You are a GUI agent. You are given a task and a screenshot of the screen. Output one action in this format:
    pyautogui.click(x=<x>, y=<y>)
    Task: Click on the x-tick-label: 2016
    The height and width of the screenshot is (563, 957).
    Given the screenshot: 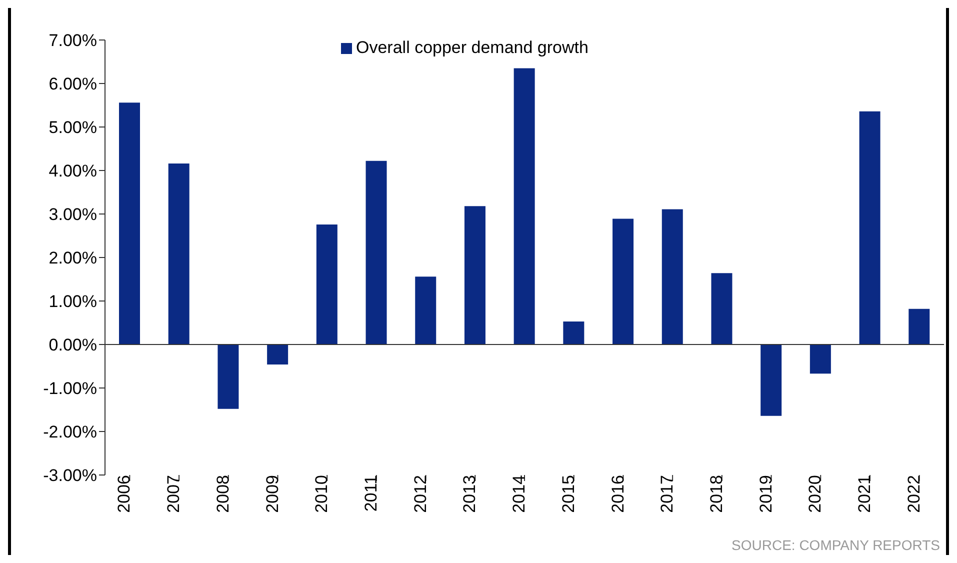 What is the action you would take?
    pyautogui.click(x=618, y=494)
    